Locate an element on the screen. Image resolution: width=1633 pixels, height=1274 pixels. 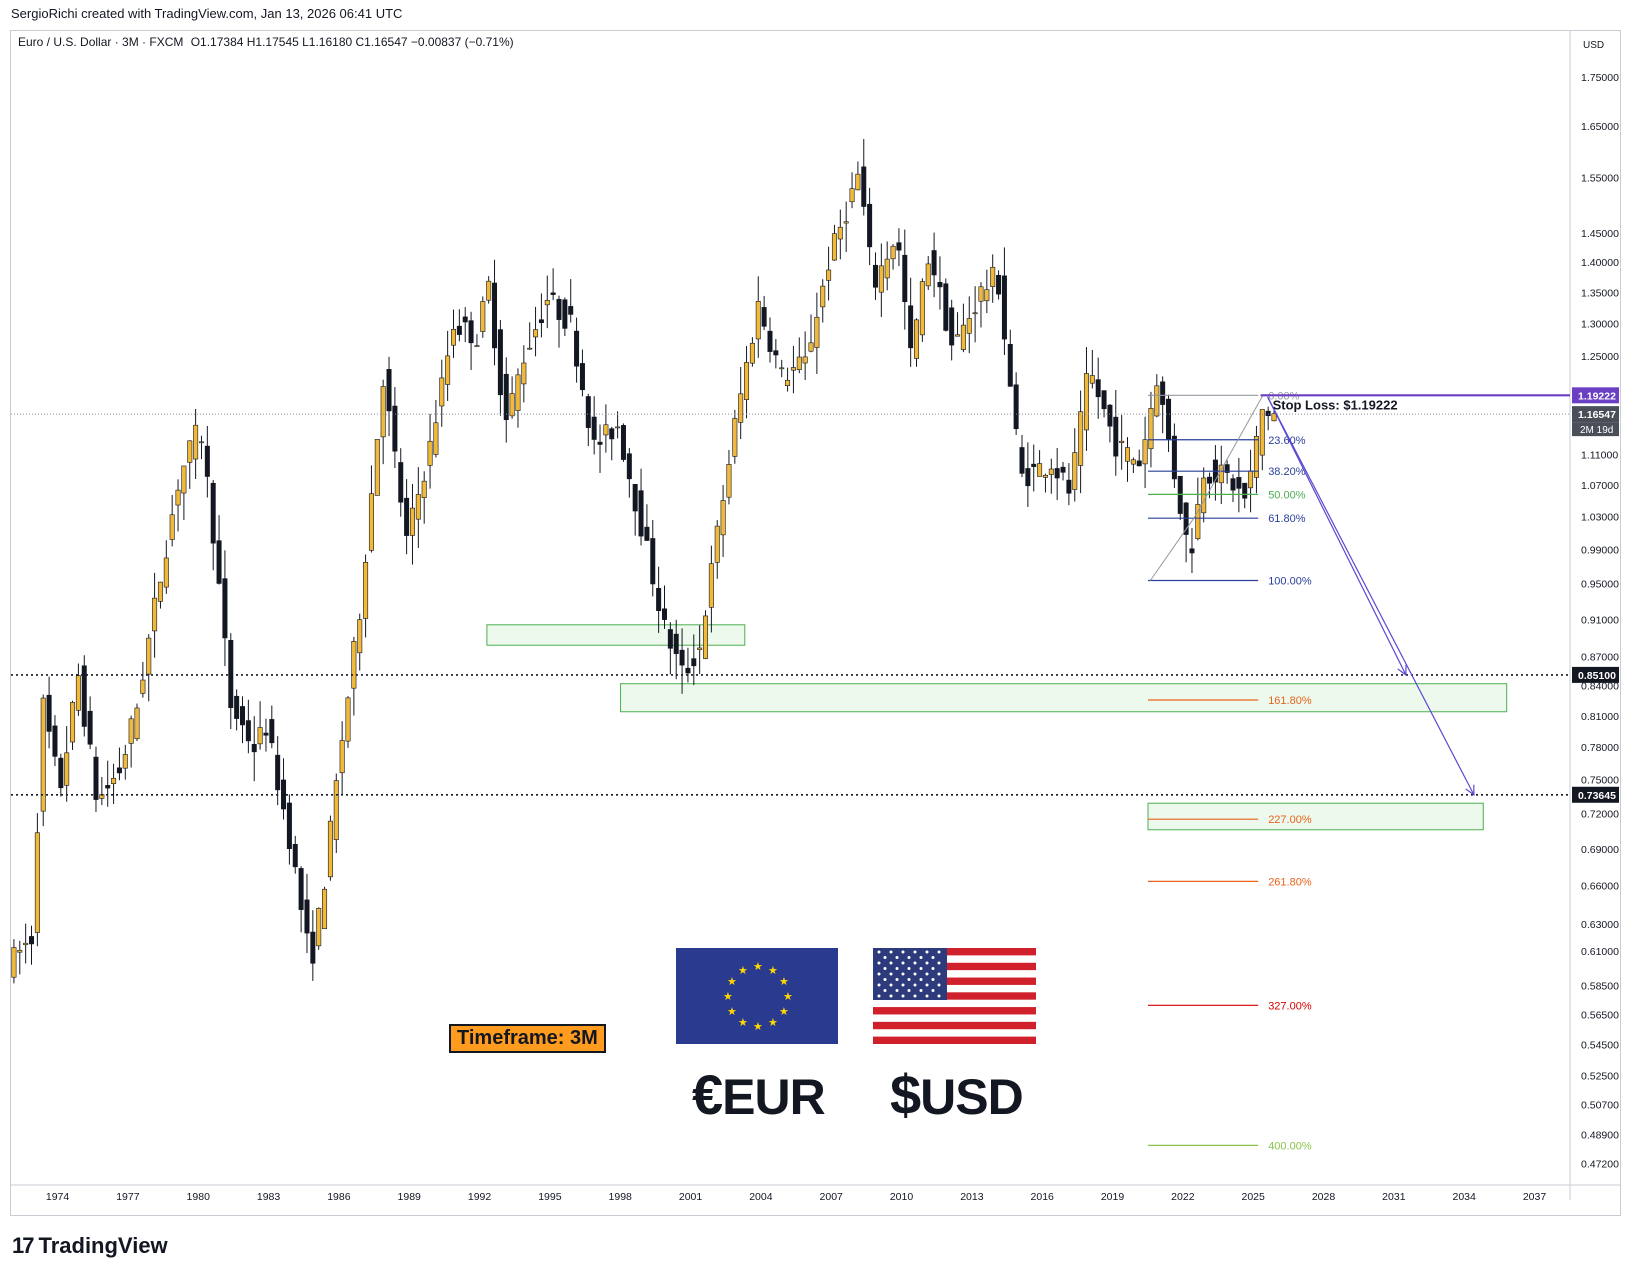
fib-level-label: 227.00% is located at coordinates (1290, 820).